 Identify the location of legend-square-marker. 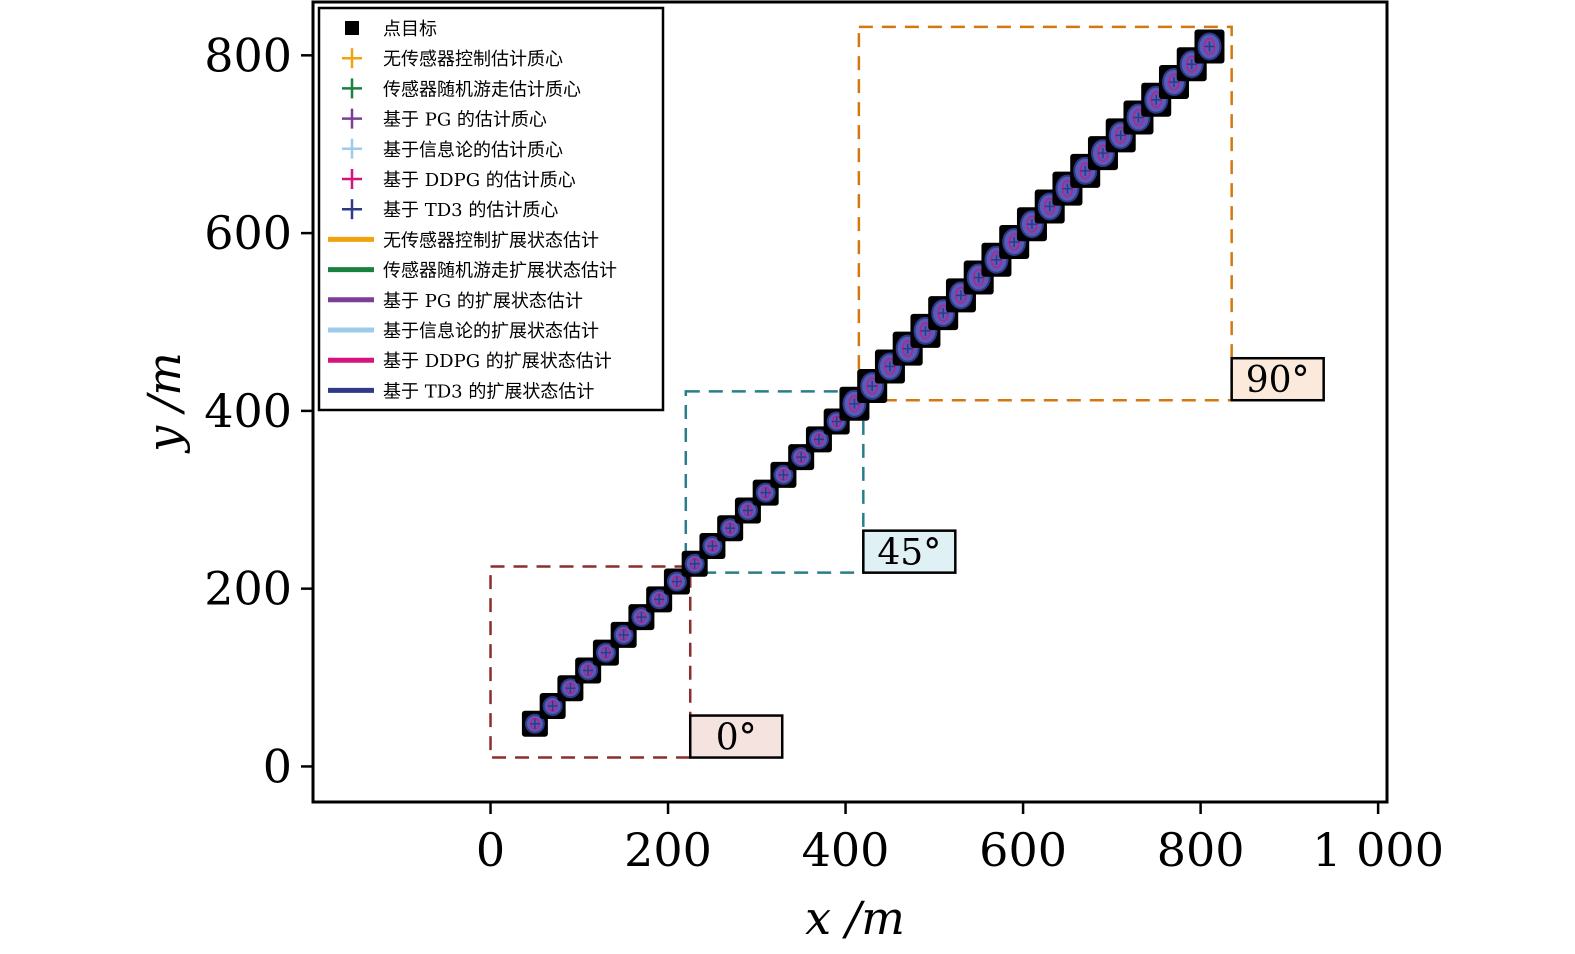
(352, 28).